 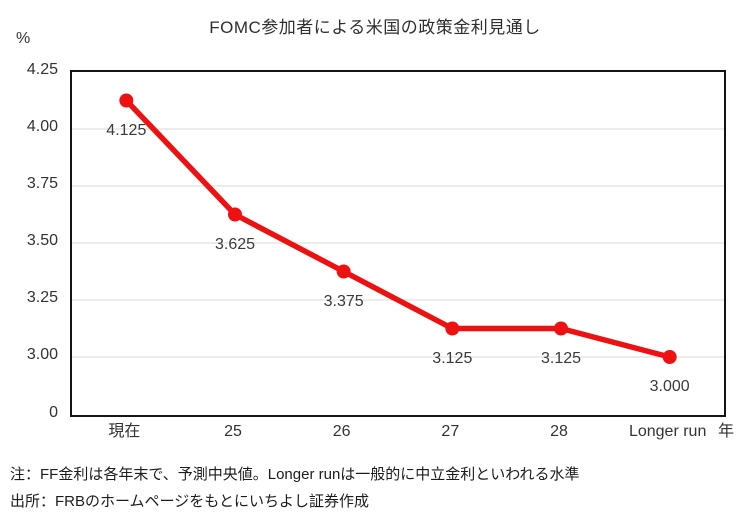 What do you see at coordinates (669, 386) in the screenshot?
I see `data-label: 3.000` at bounding box center [669, 386].